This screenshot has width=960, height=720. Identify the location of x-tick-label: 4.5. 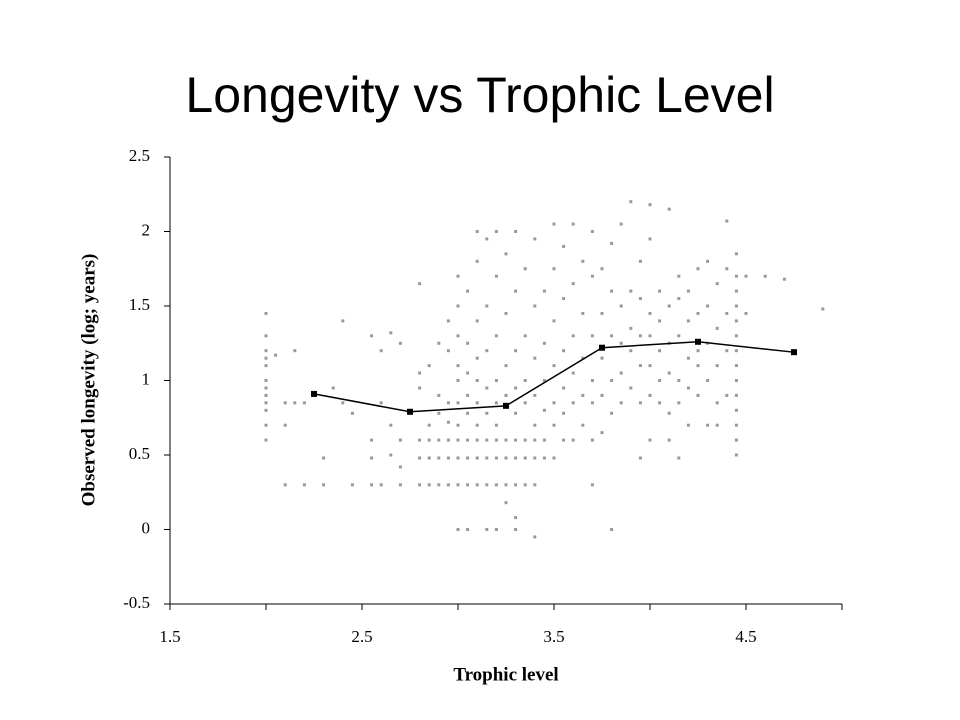
(745, 636).